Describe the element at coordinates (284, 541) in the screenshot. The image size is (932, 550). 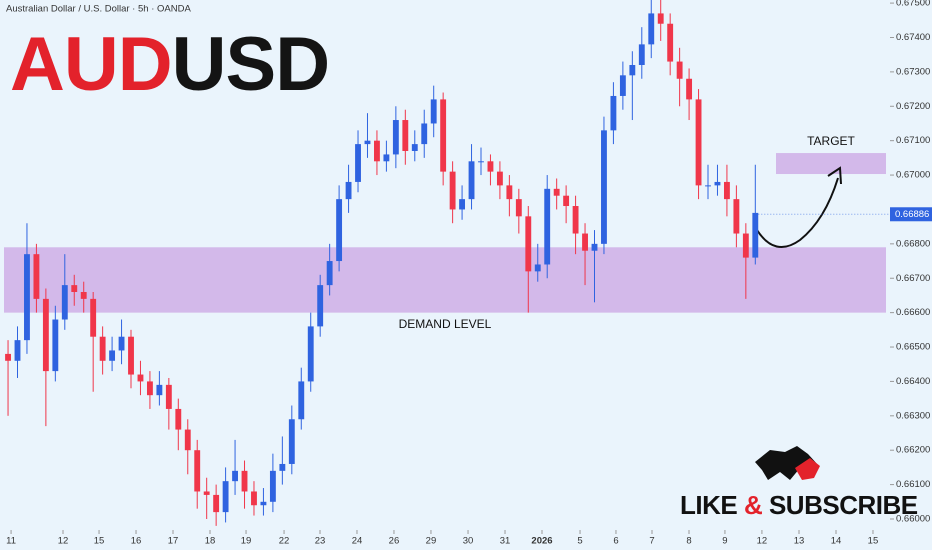
I see `x-tick-label: 22` at that location.